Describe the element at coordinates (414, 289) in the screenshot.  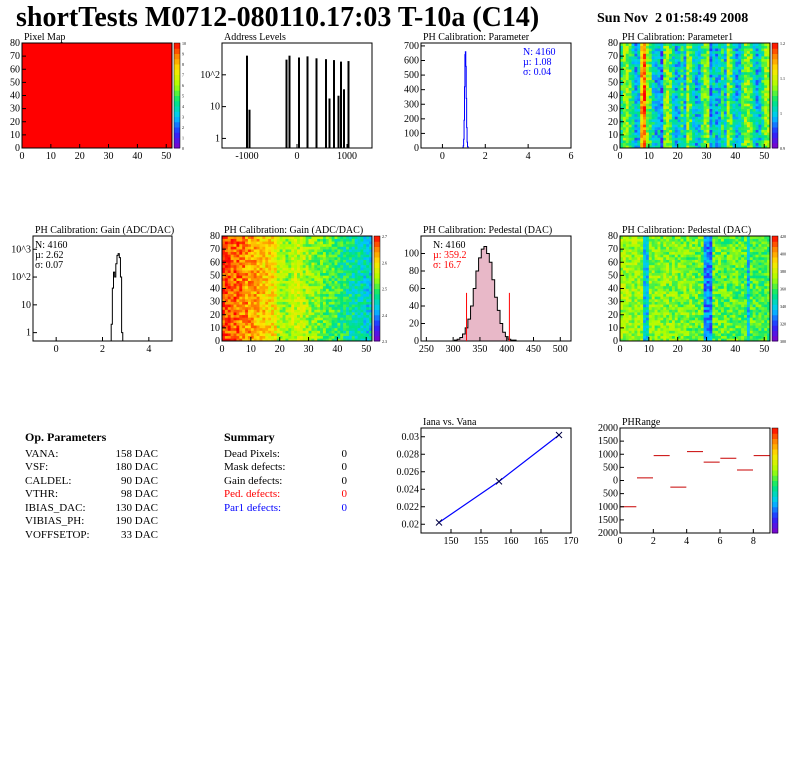
I see `y-tick-label: 60` at that location.